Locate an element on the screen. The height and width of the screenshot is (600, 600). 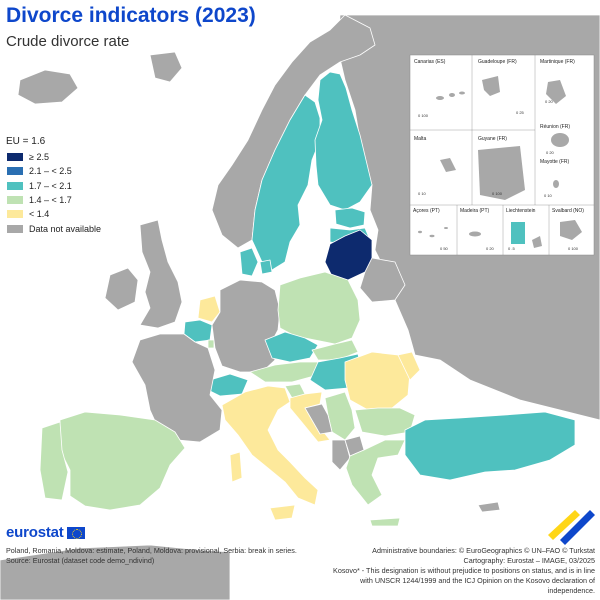
legend-title: EU = 1.6 is located at coordinates (26, 141).